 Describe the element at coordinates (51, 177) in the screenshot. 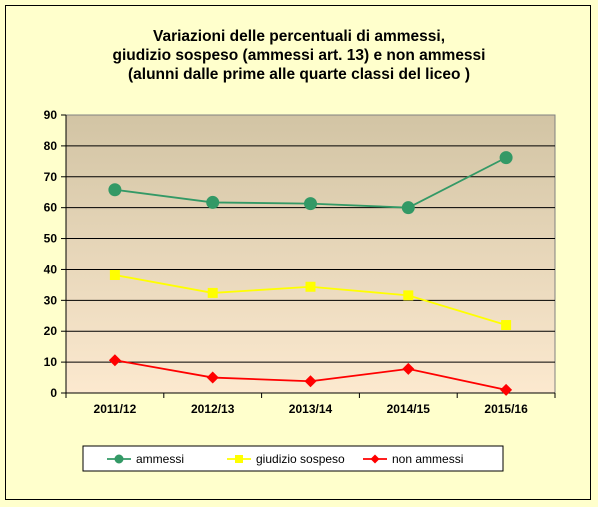

I see `y-tick-label: 70` at that location.